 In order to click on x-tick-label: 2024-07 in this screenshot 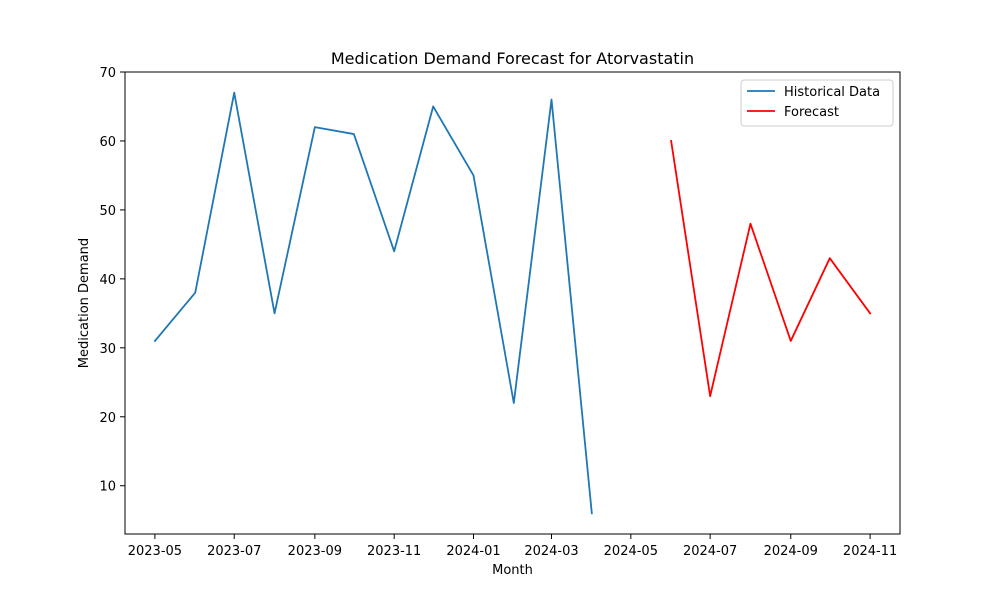, I will do `click(710, 551)`.